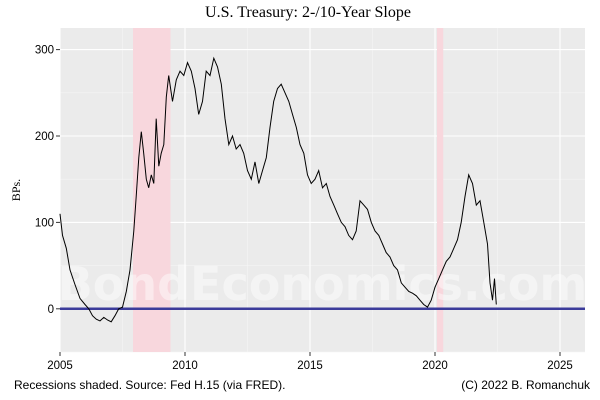 This screenshot has height=400, width=600. What do you see at coordinates (560, 366) in the screenshot?
I see `x-tick-label: 2025` at bounding box center [560, 366].